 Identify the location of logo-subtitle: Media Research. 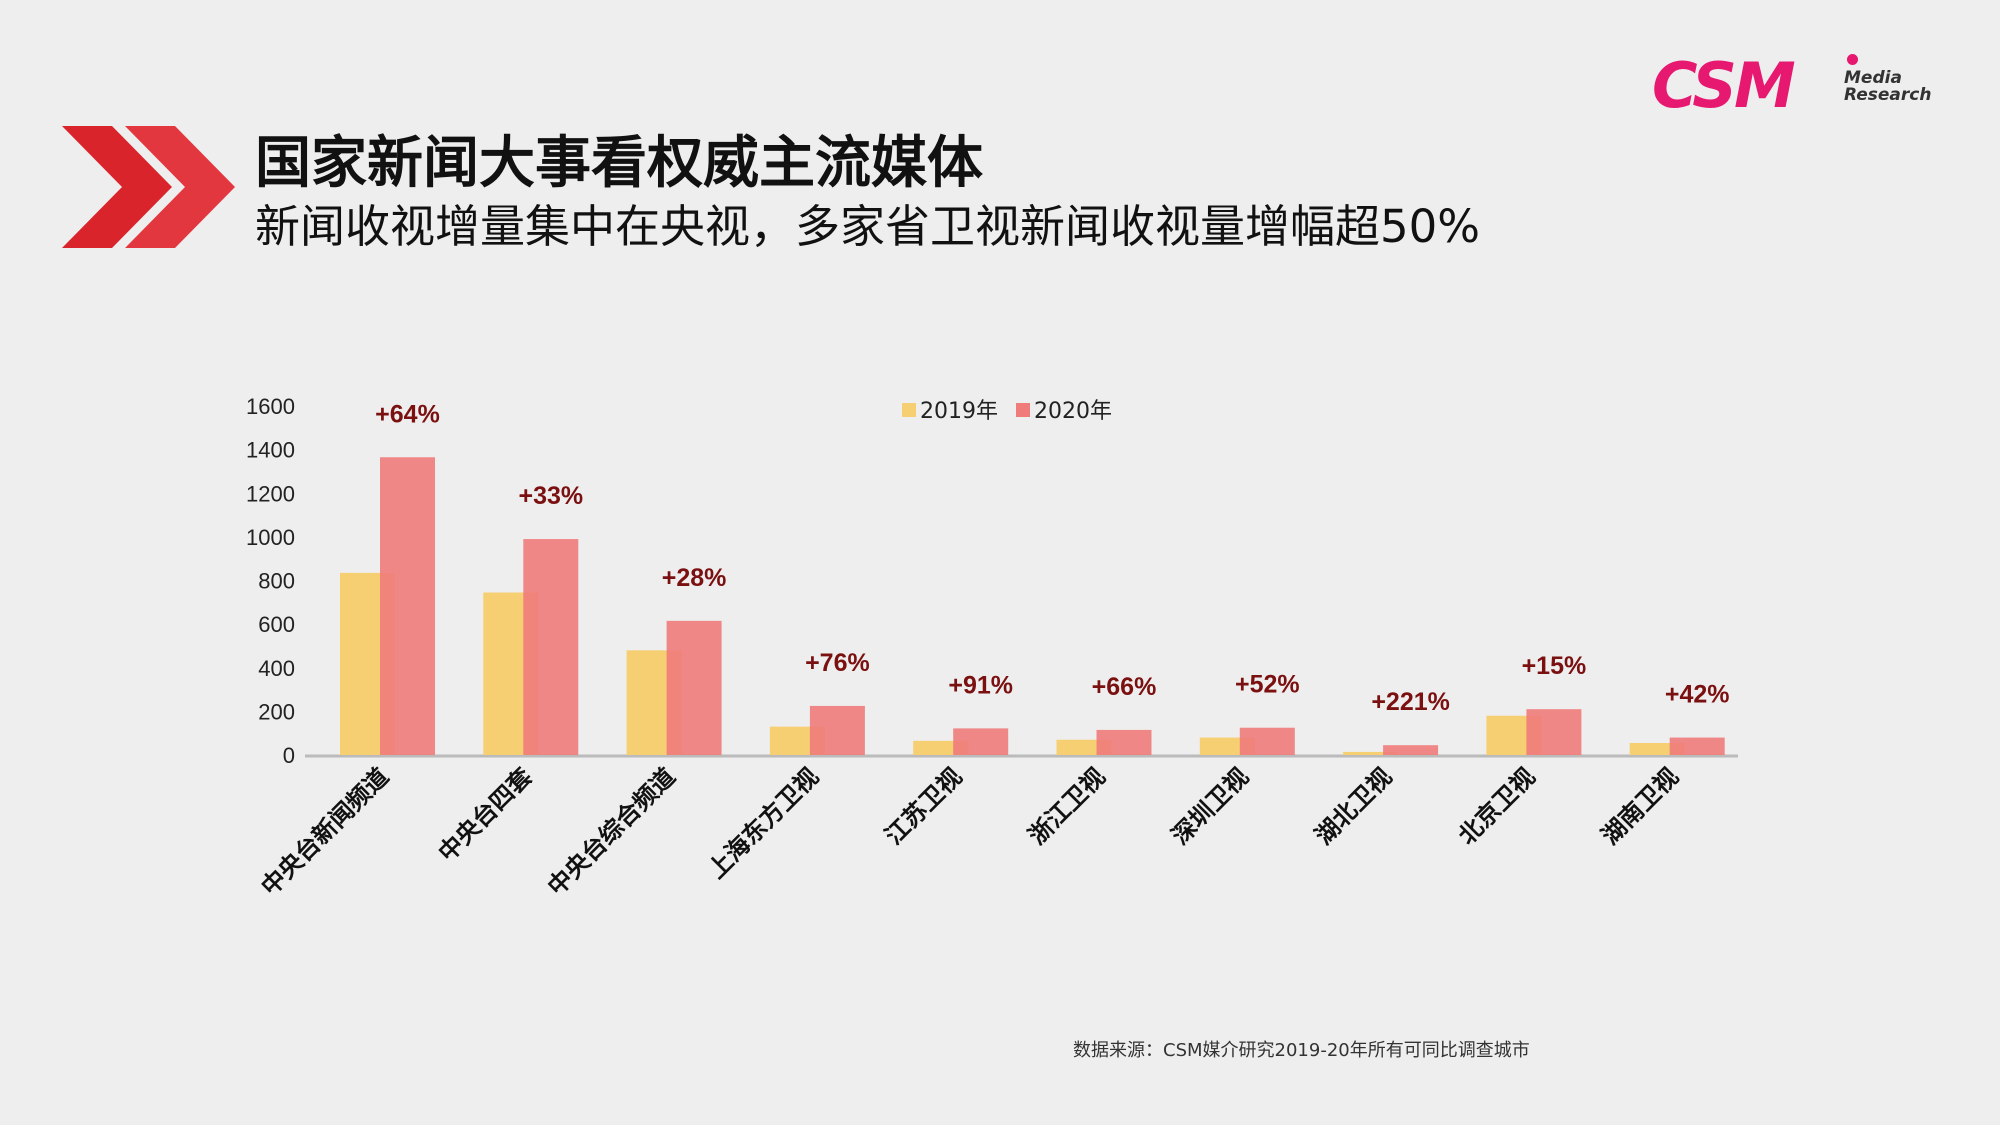
(1887, 87).